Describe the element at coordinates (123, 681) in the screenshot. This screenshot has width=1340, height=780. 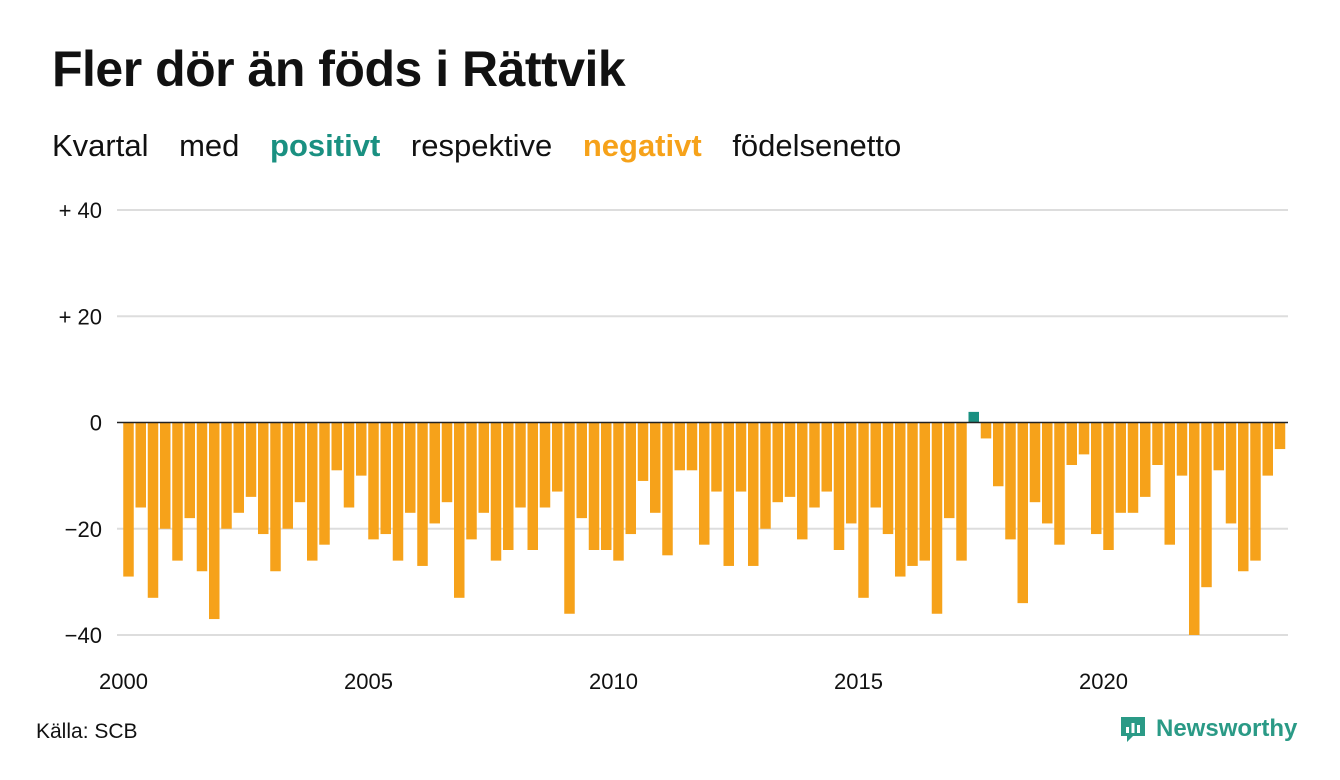
I see `x-tick-label: 2000` at that location.